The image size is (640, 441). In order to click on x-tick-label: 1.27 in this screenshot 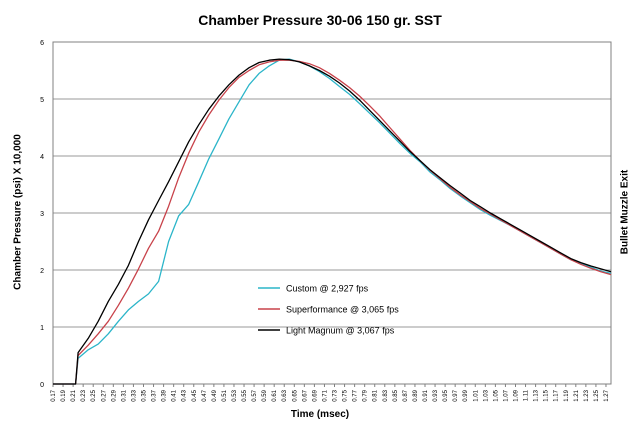, I will do `click(607, 395)`.